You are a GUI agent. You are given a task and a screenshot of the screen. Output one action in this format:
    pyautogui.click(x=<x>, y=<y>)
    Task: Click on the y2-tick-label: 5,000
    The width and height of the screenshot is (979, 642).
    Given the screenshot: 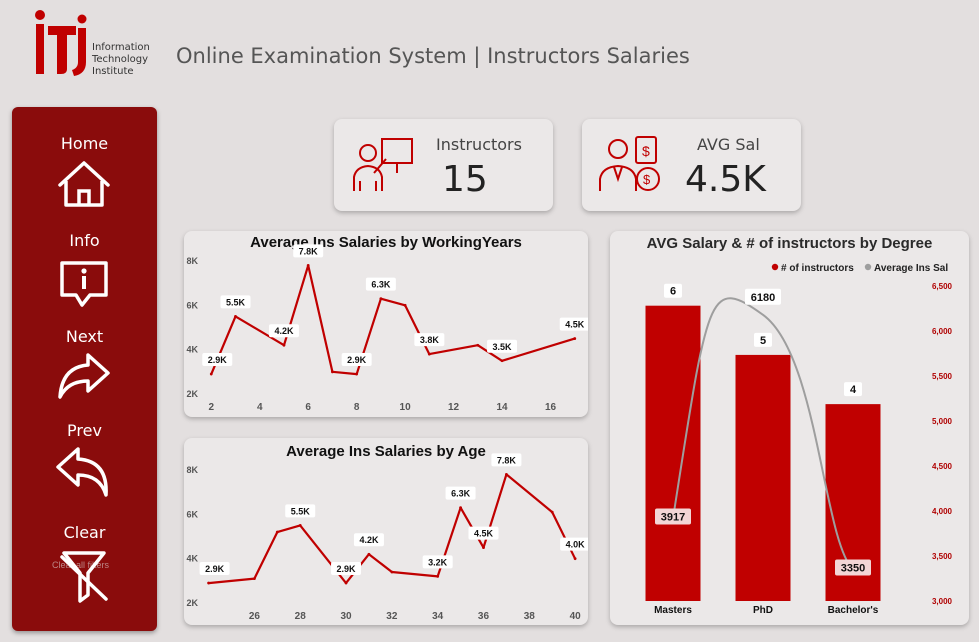 What is the action you would take?
    pyautogui.click(x=942, y=421)
    